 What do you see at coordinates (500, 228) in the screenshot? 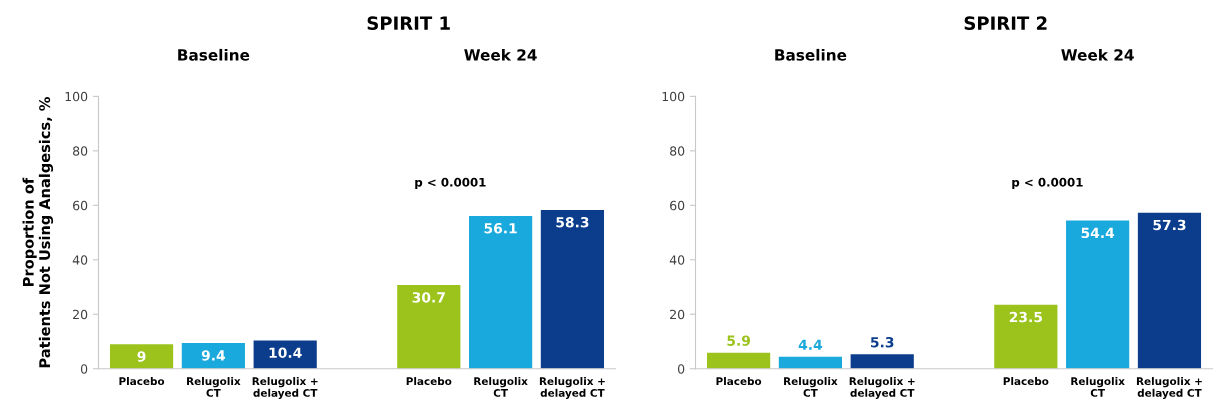
I see `data-label: 56.1` at bounding box center [500, 228].